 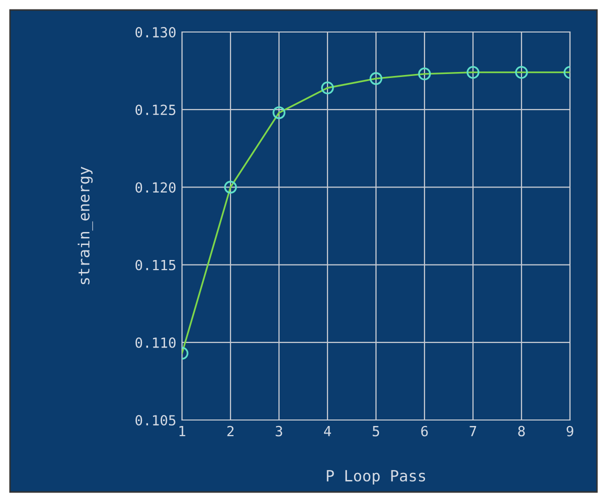 What do you see at coordinates (85, 225) in the screenshot?
I see `y-axis-title: strain_energy` at bounding box center [85, 225].